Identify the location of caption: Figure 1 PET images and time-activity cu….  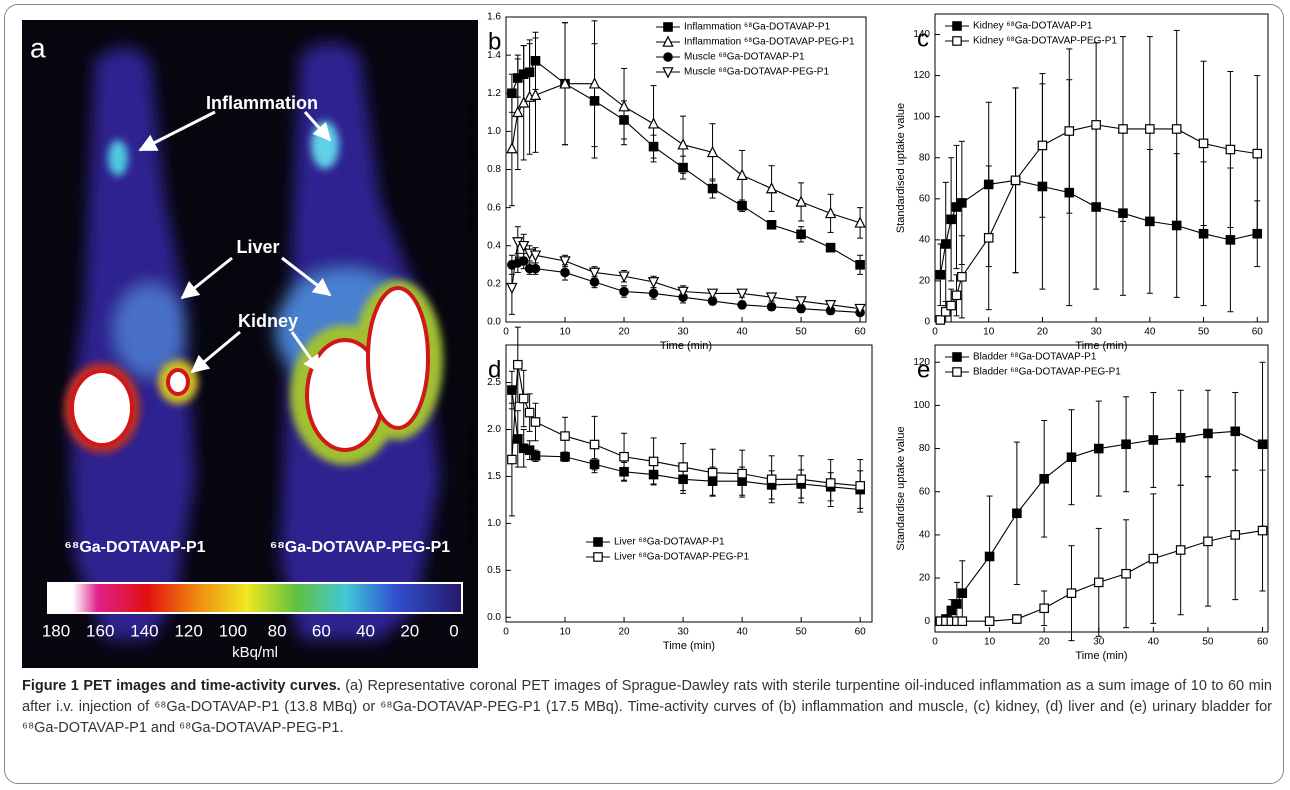
(647, 707).